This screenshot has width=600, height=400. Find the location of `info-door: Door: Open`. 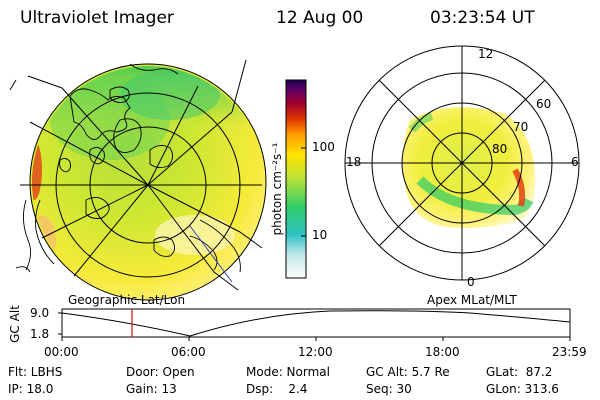

info-door: Door: Open is located at coordinates (160, 372).